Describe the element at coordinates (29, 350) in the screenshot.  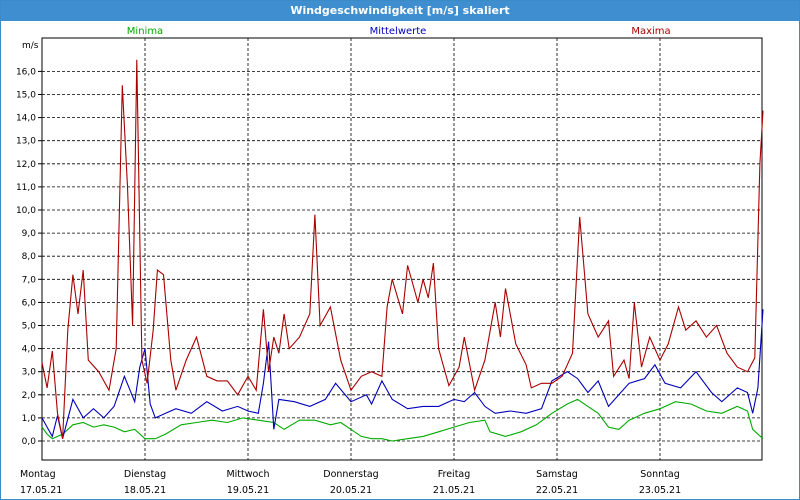
I see `y-tick-label: 4,0` at that location.